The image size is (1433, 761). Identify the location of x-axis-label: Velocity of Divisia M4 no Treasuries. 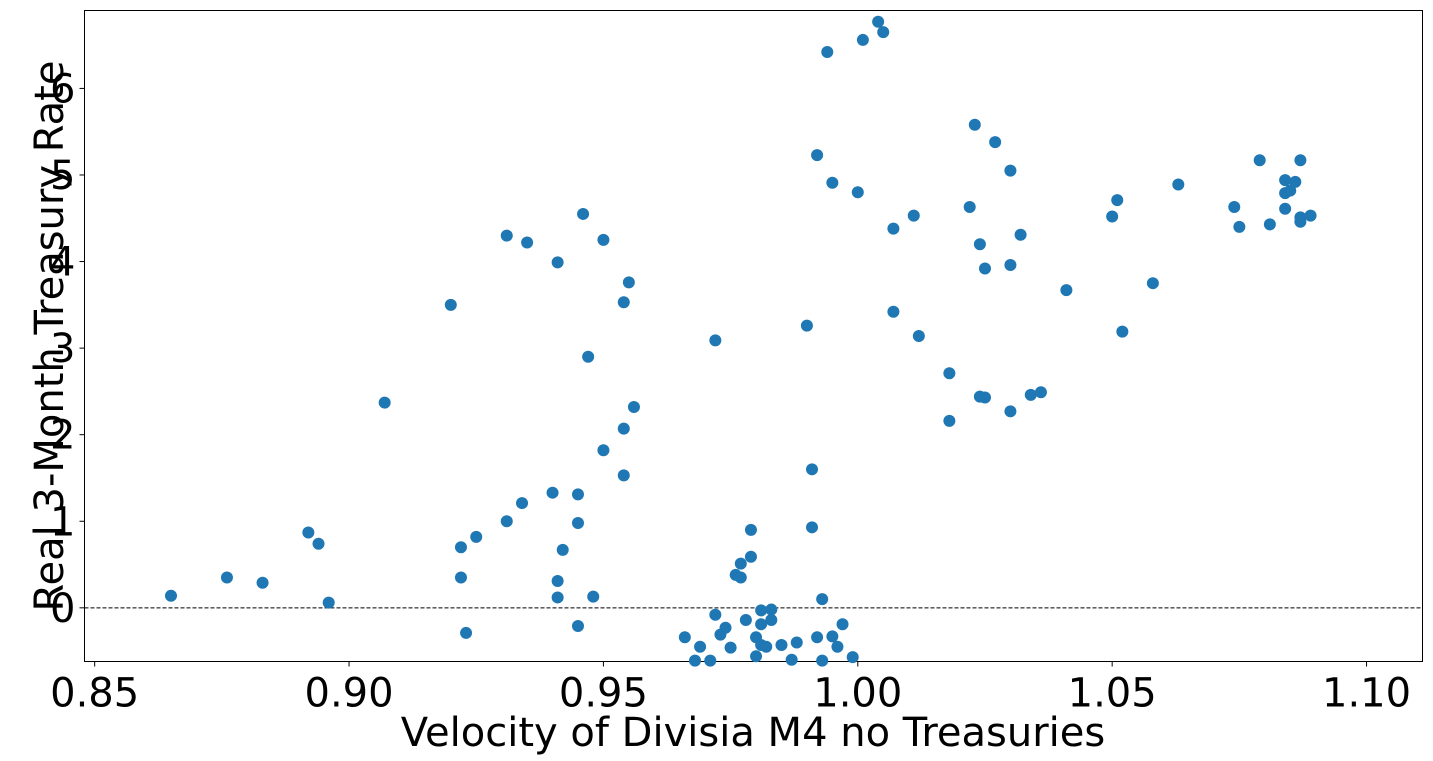
(753, 733).